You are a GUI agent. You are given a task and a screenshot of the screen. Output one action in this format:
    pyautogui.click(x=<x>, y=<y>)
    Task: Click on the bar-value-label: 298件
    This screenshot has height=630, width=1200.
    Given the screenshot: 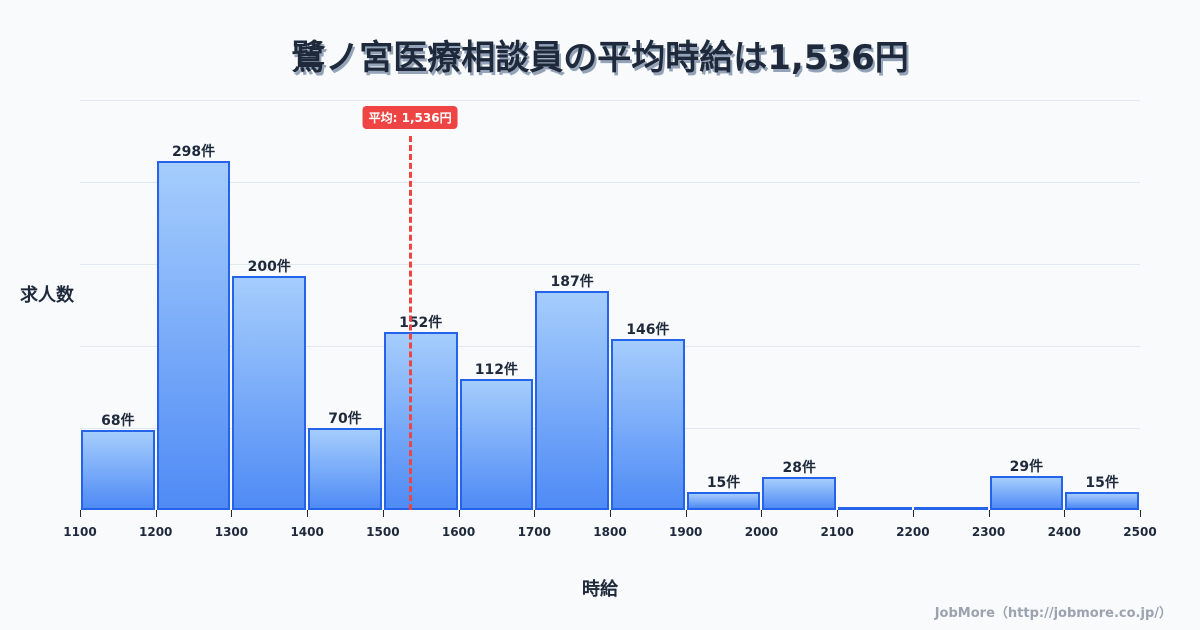 What is the action you would take?
    pyautogui.click(x=193, y=151)
    